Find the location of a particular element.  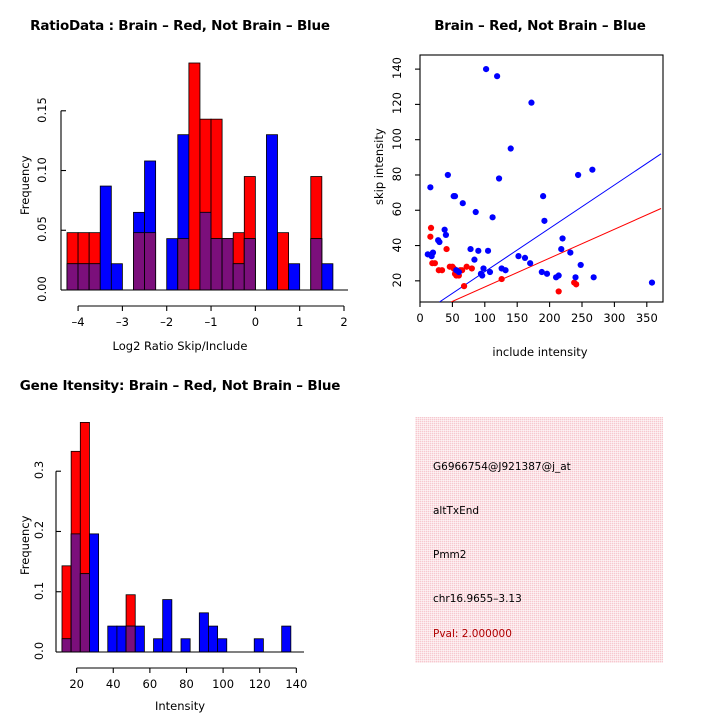

ratio-histogram-xlabel: Log2 Ratio Skip/Include is located at coordinates (180, 346).